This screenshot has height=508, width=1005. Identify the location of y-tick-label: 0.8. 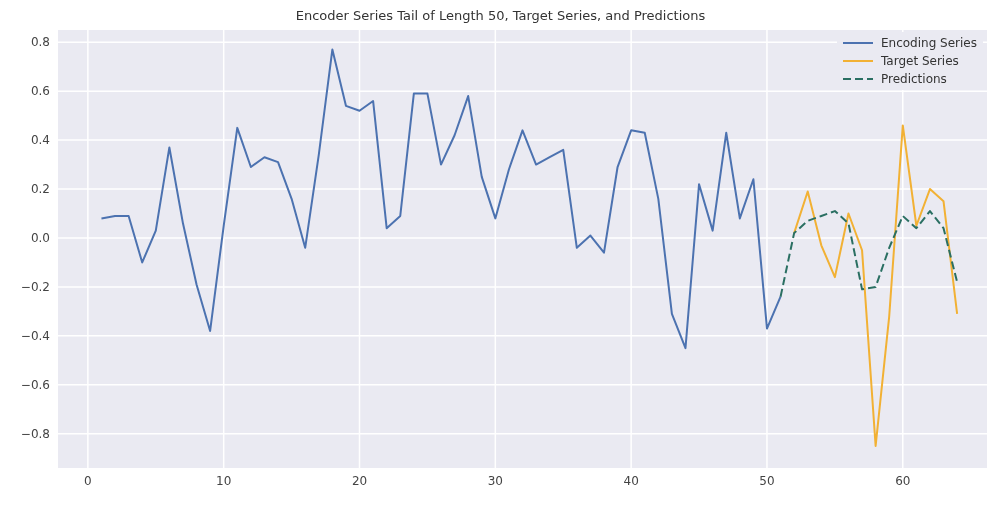
(40, 42).